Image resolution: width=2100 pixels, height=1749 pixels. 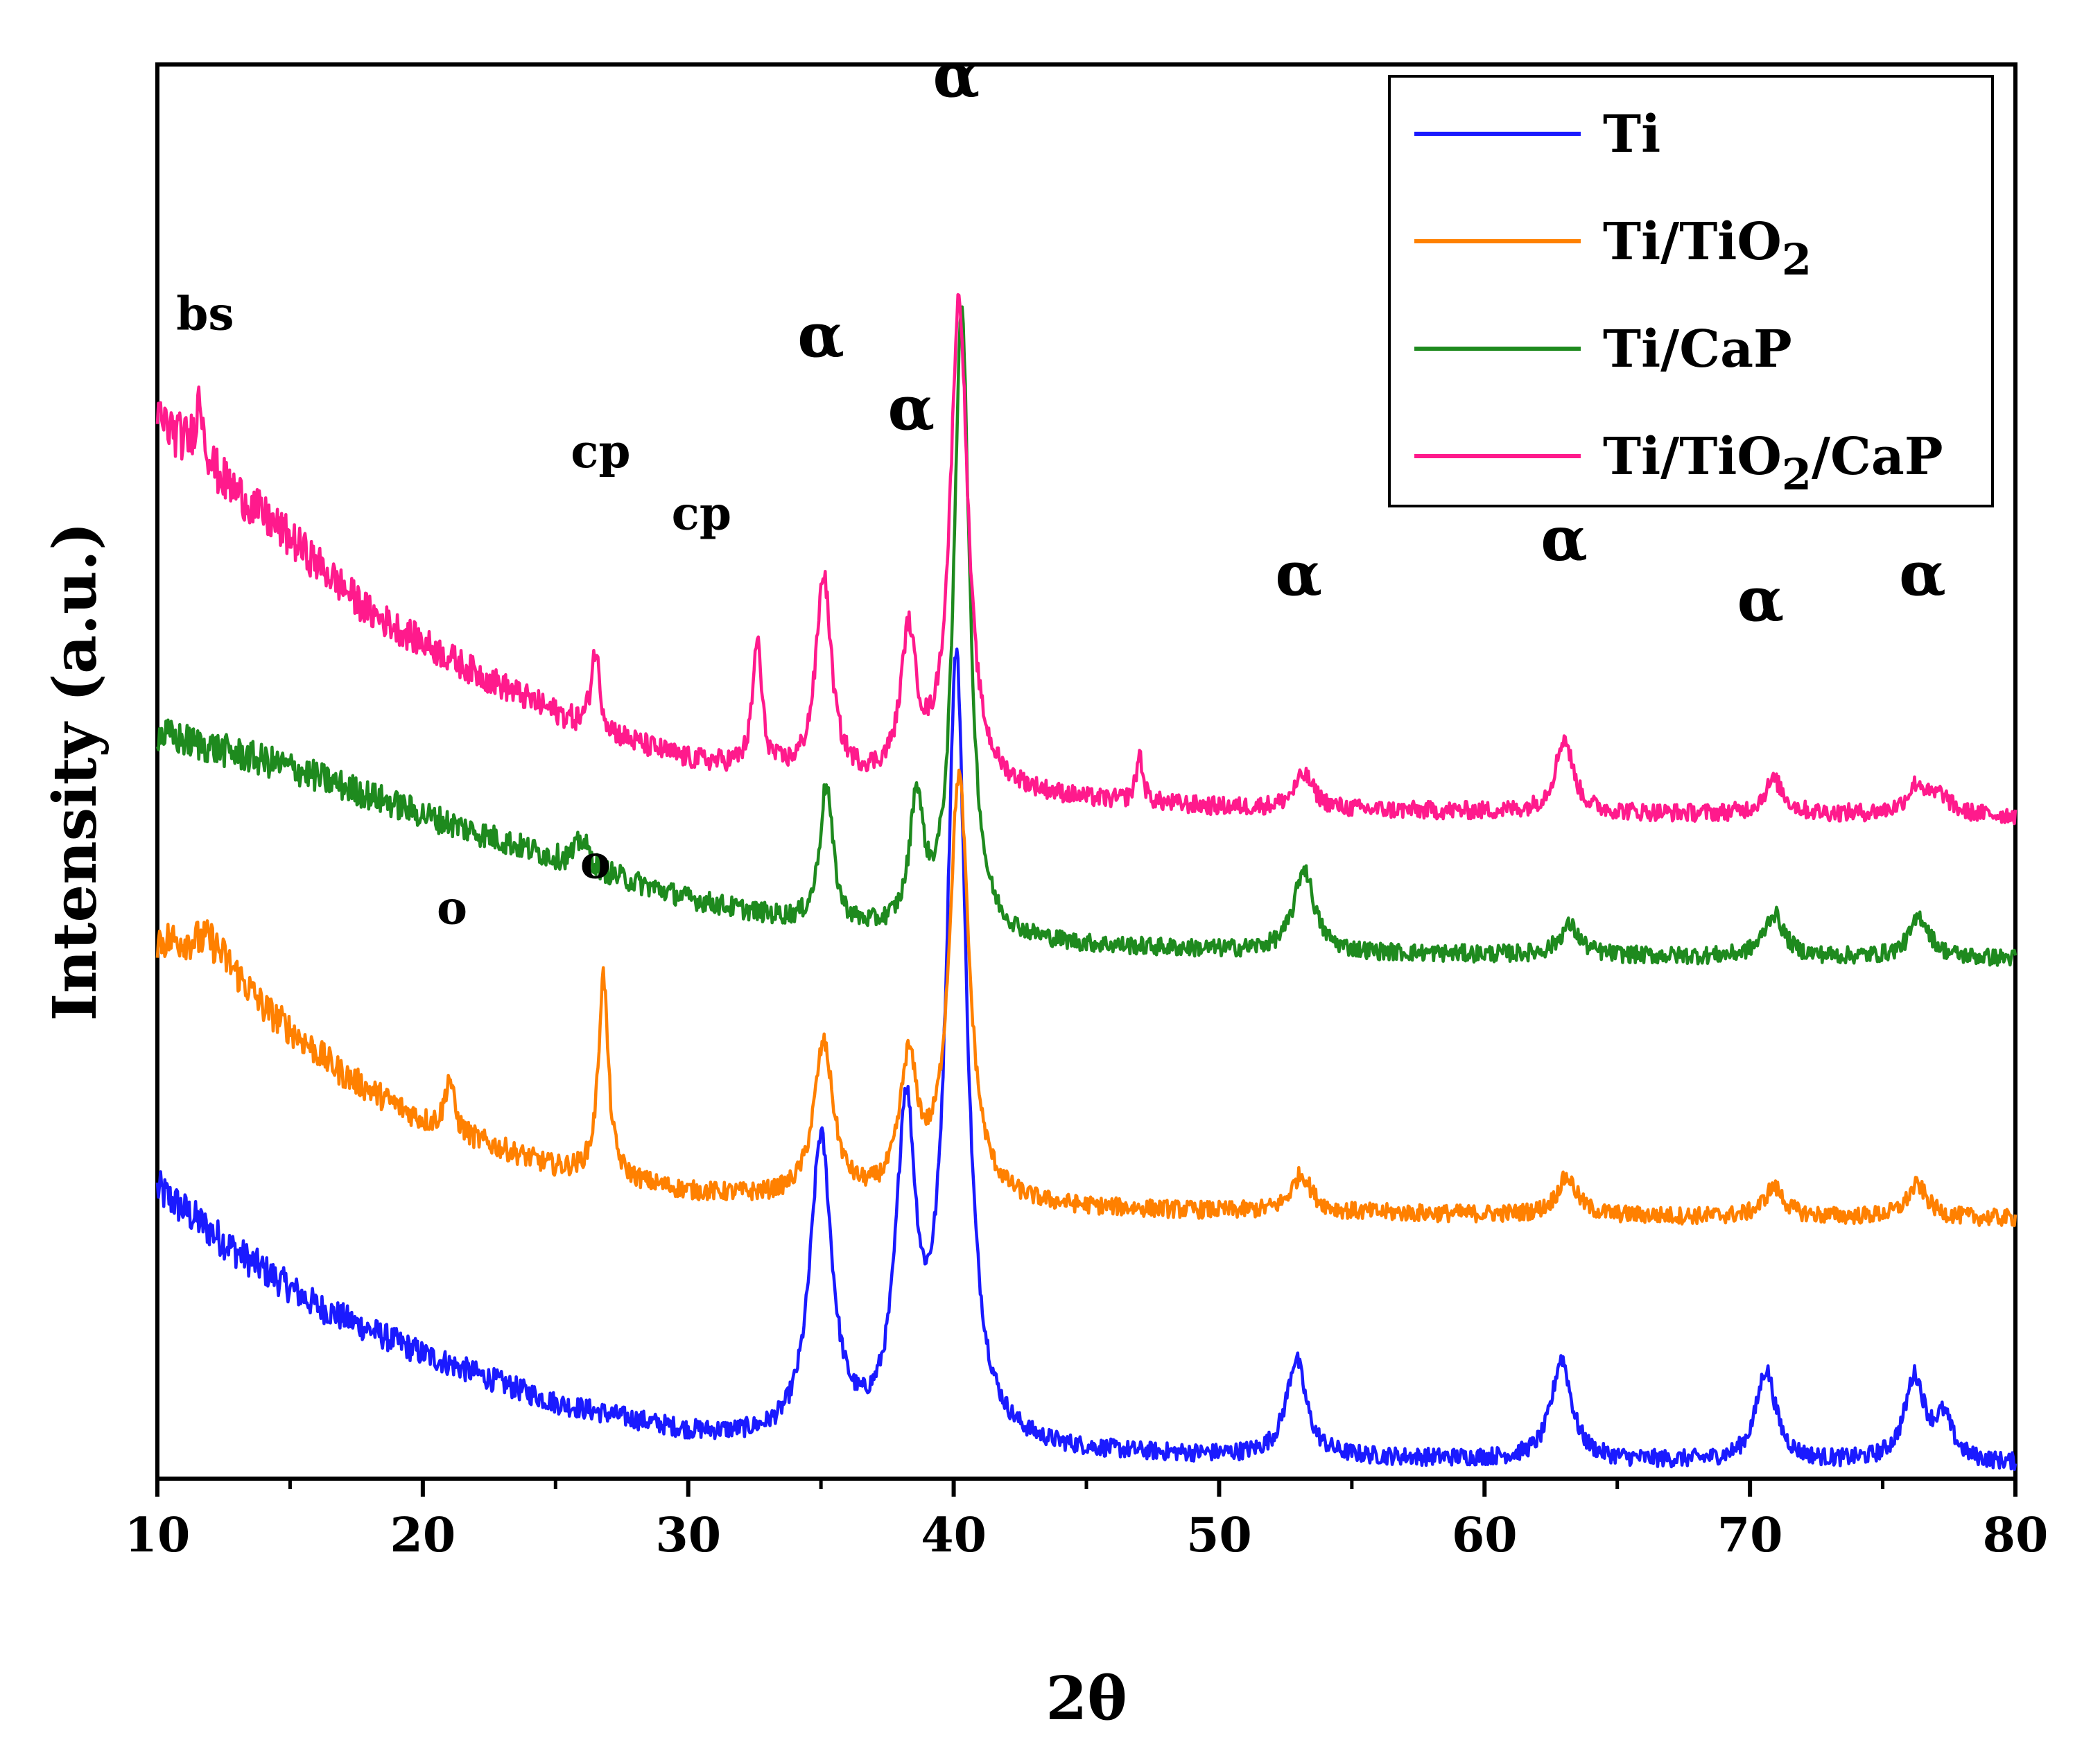 What do you see at coordinates (1697, 349) in the screenshot?
I see `legend-label: Ti/CaP` at bounding box center [1697, 349].